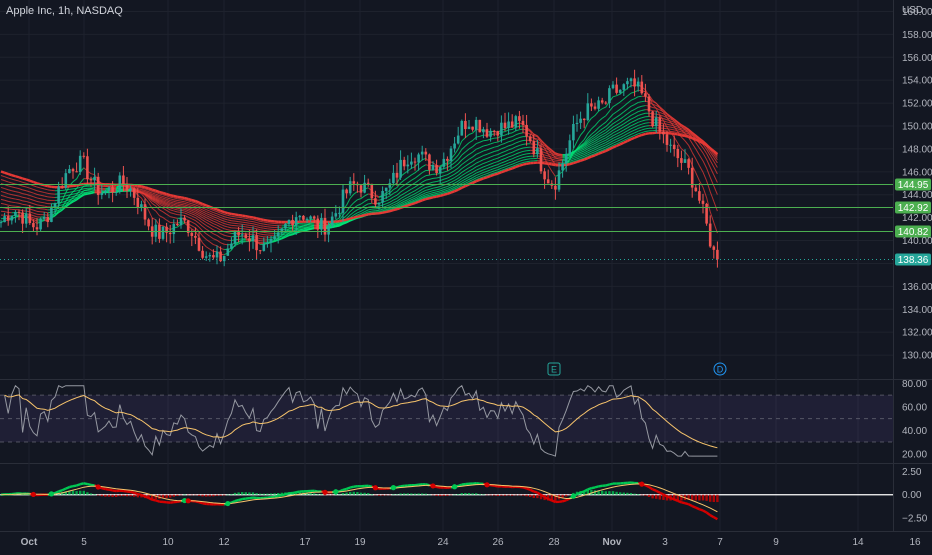 This screenshot has height=555, width=932. What do you see at coordinates (84, 542) in the screenshot?
I see `x-tick-label: 5` at bounding box center [84, 542].